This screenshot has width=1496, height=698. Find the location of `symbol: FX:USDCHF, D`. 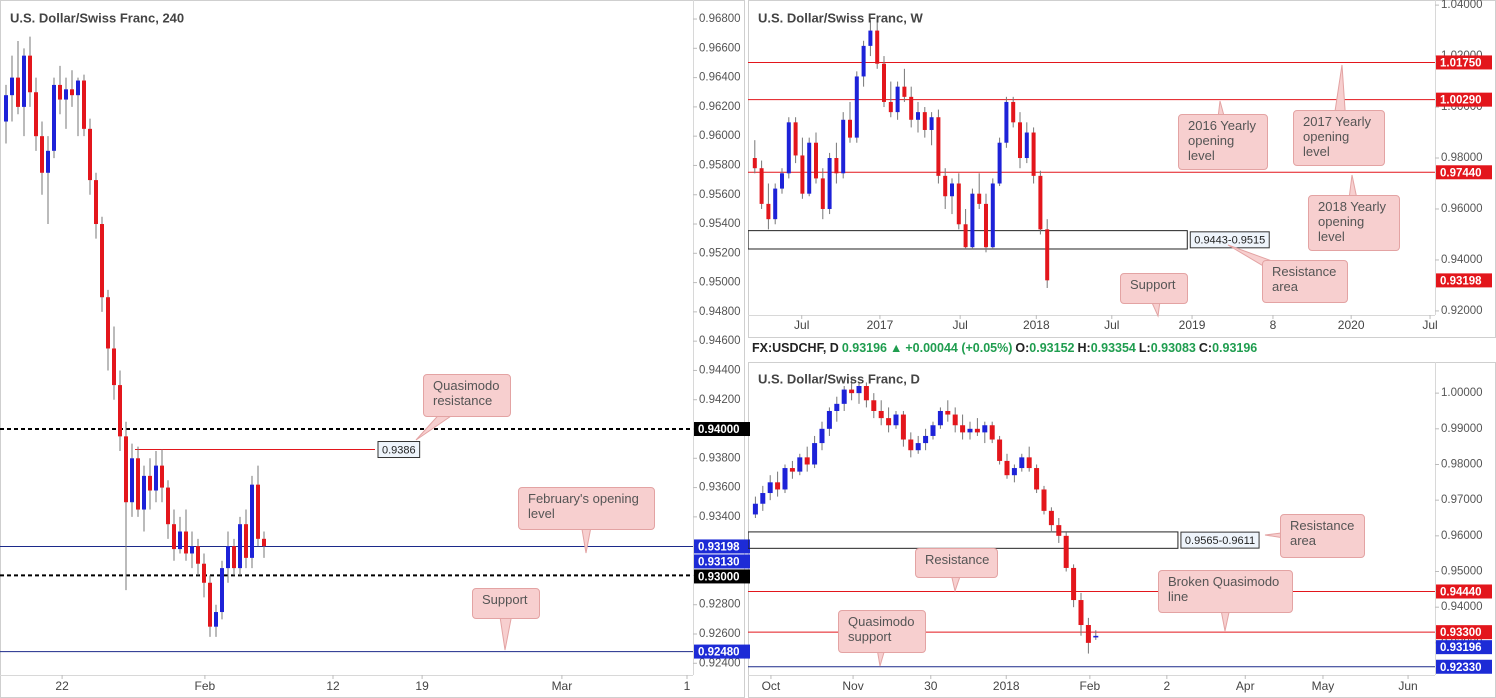

symbol: FX:USDCHF, D is located at coordinates (795, 348).